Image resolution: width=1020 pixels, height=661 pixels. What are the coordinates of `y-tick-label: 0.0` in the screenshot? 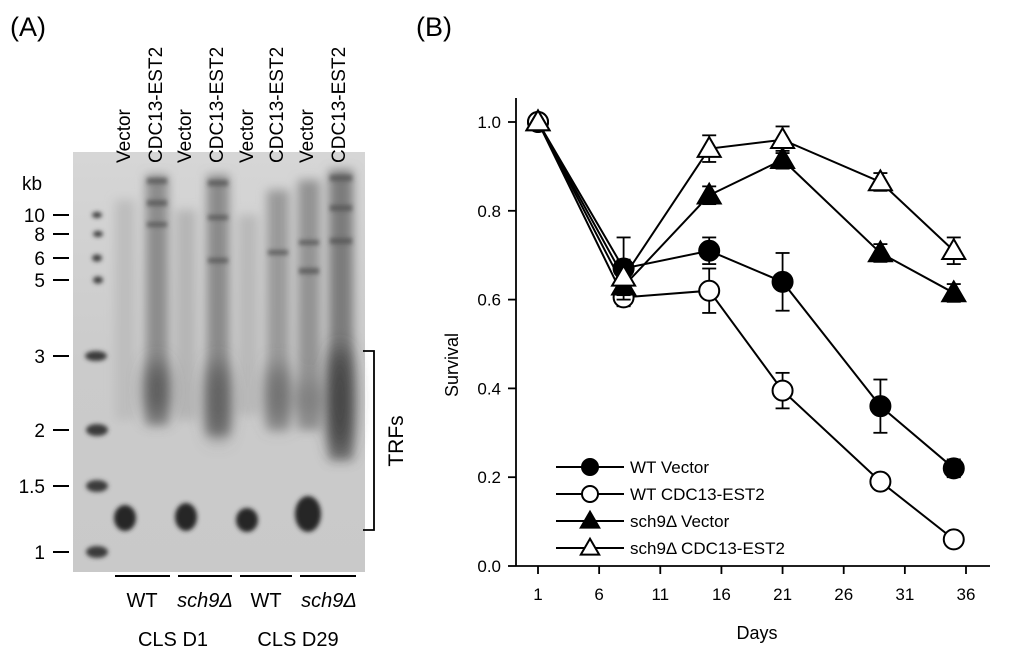 It's located at (489, 566).